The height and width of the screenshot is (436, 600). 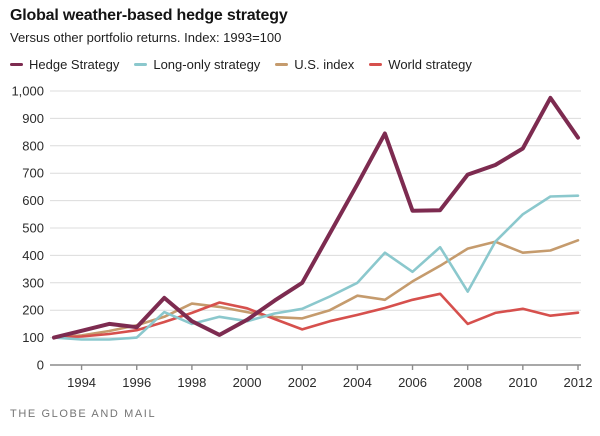 I want to click on y-tick-label: 200, so click(x=33, y=310).